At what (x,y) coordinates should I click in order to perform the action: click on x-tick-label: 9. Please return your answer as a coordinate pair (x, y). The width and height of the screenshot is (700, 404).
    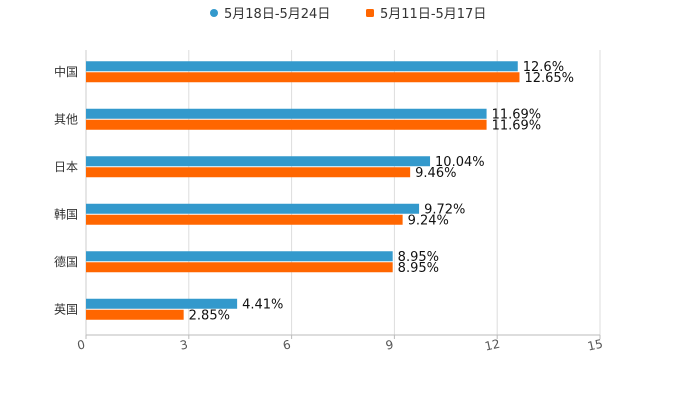
    Looking at the image, I should click on (389, 344).